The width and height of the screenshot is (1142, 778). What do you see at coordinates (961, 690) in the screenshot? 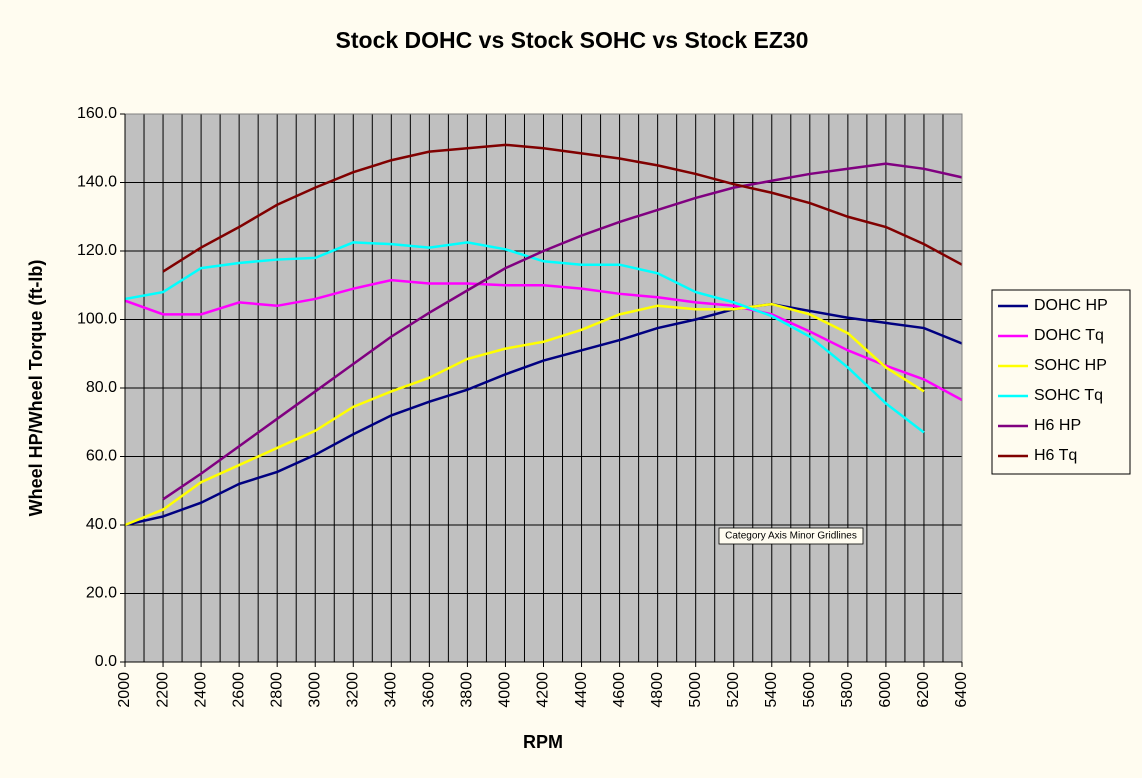
I see `x-tick-label: 6400` at bounding box center [961, 690].